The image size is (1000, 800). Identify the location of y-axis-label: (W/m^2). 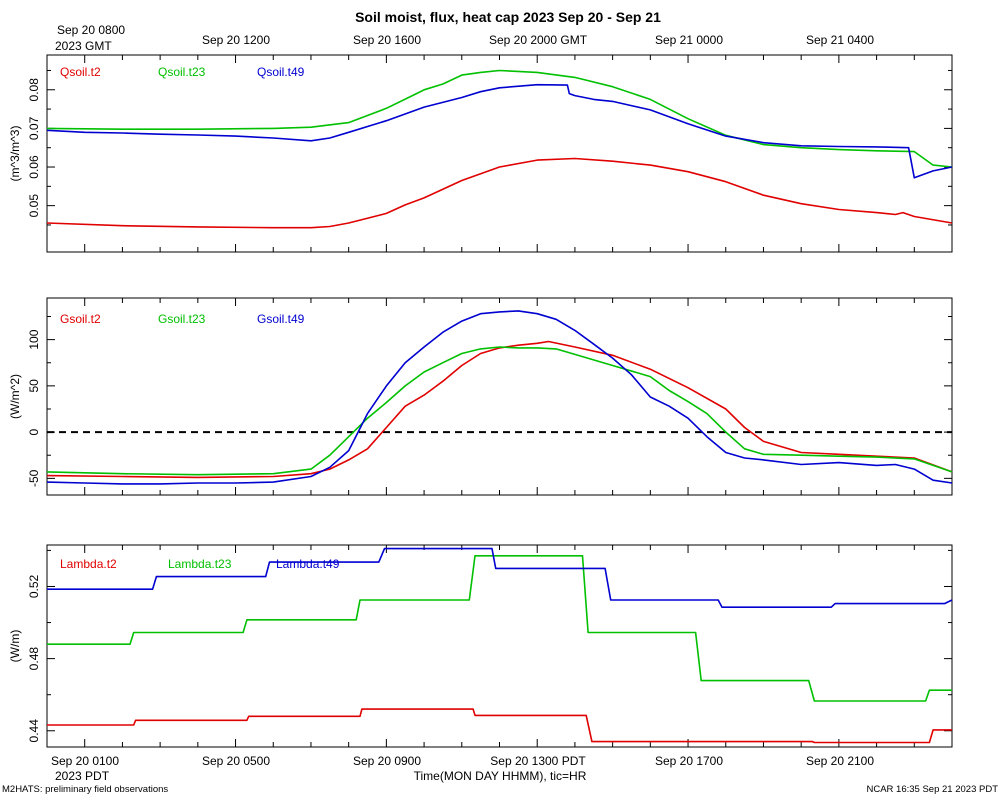
(15, 396).